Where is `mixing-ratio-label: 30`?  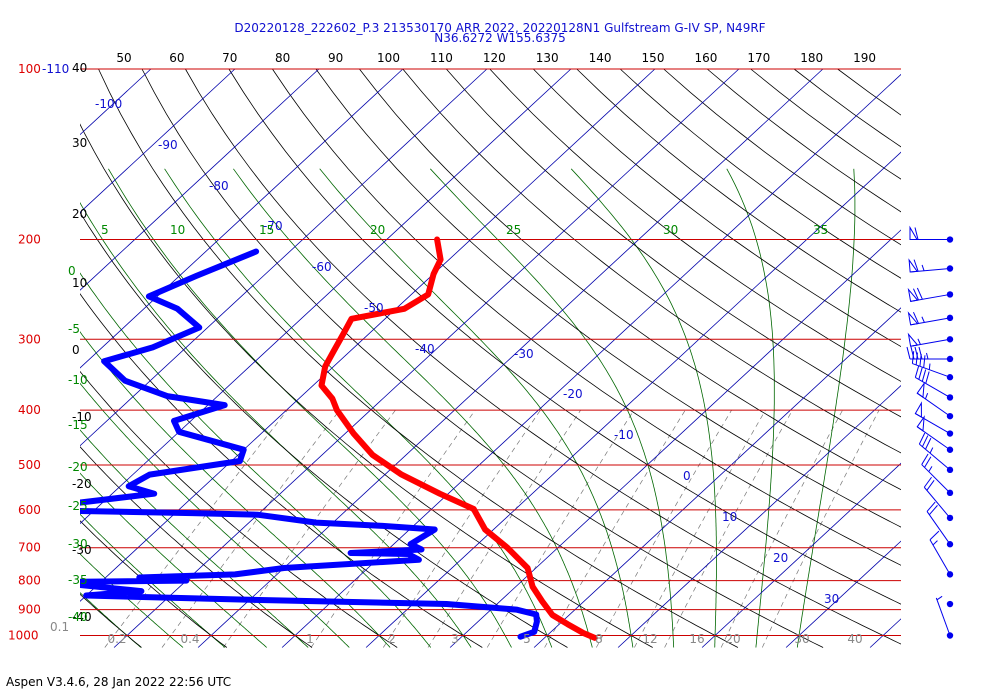 mixing-ratio-label: 30 is located at coordinates (801, 639).